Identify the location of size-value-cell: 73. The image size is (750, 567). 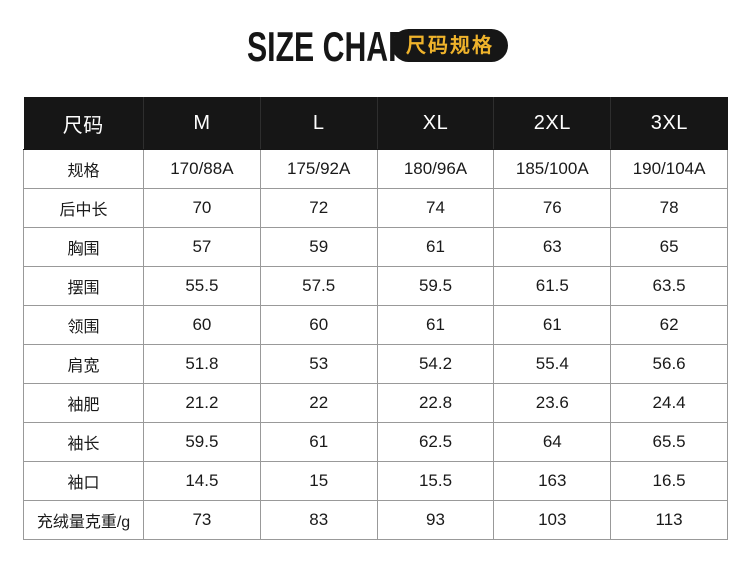
(202, 520).